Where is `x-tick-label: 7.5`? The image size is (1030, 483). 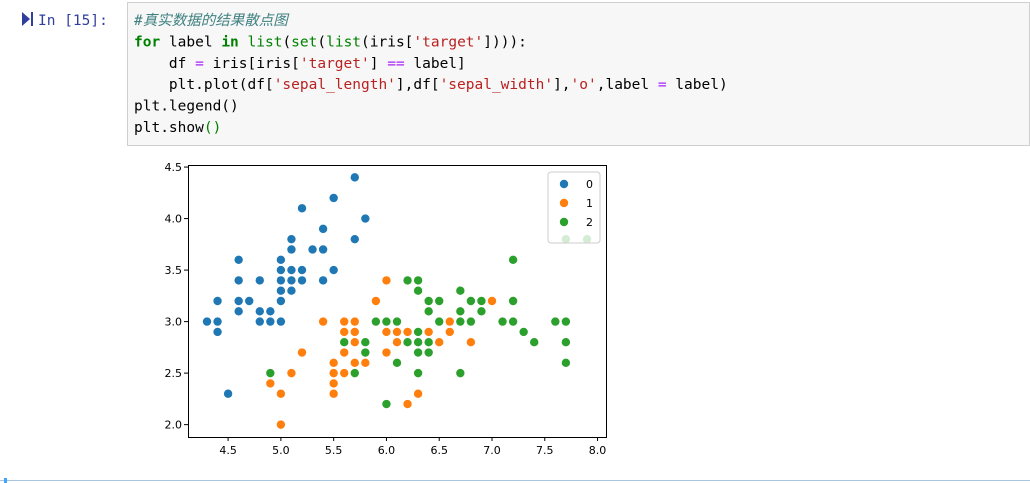 x-tick-label: 7.5 is located at coordinates (545, 450).